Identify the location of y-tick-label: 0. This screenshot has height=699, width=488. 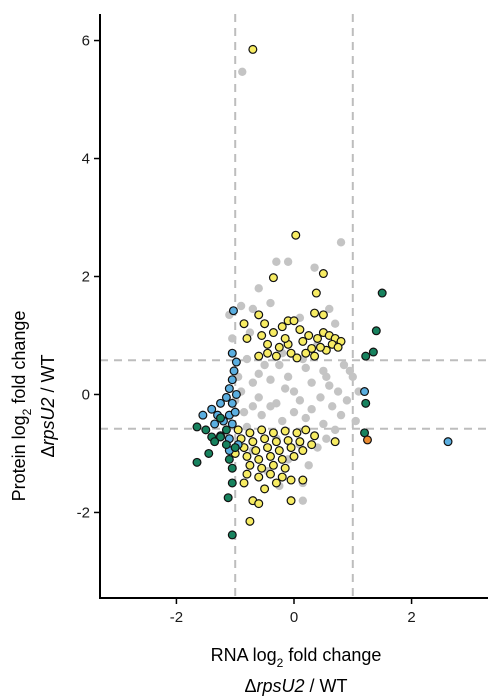
(86, 394).